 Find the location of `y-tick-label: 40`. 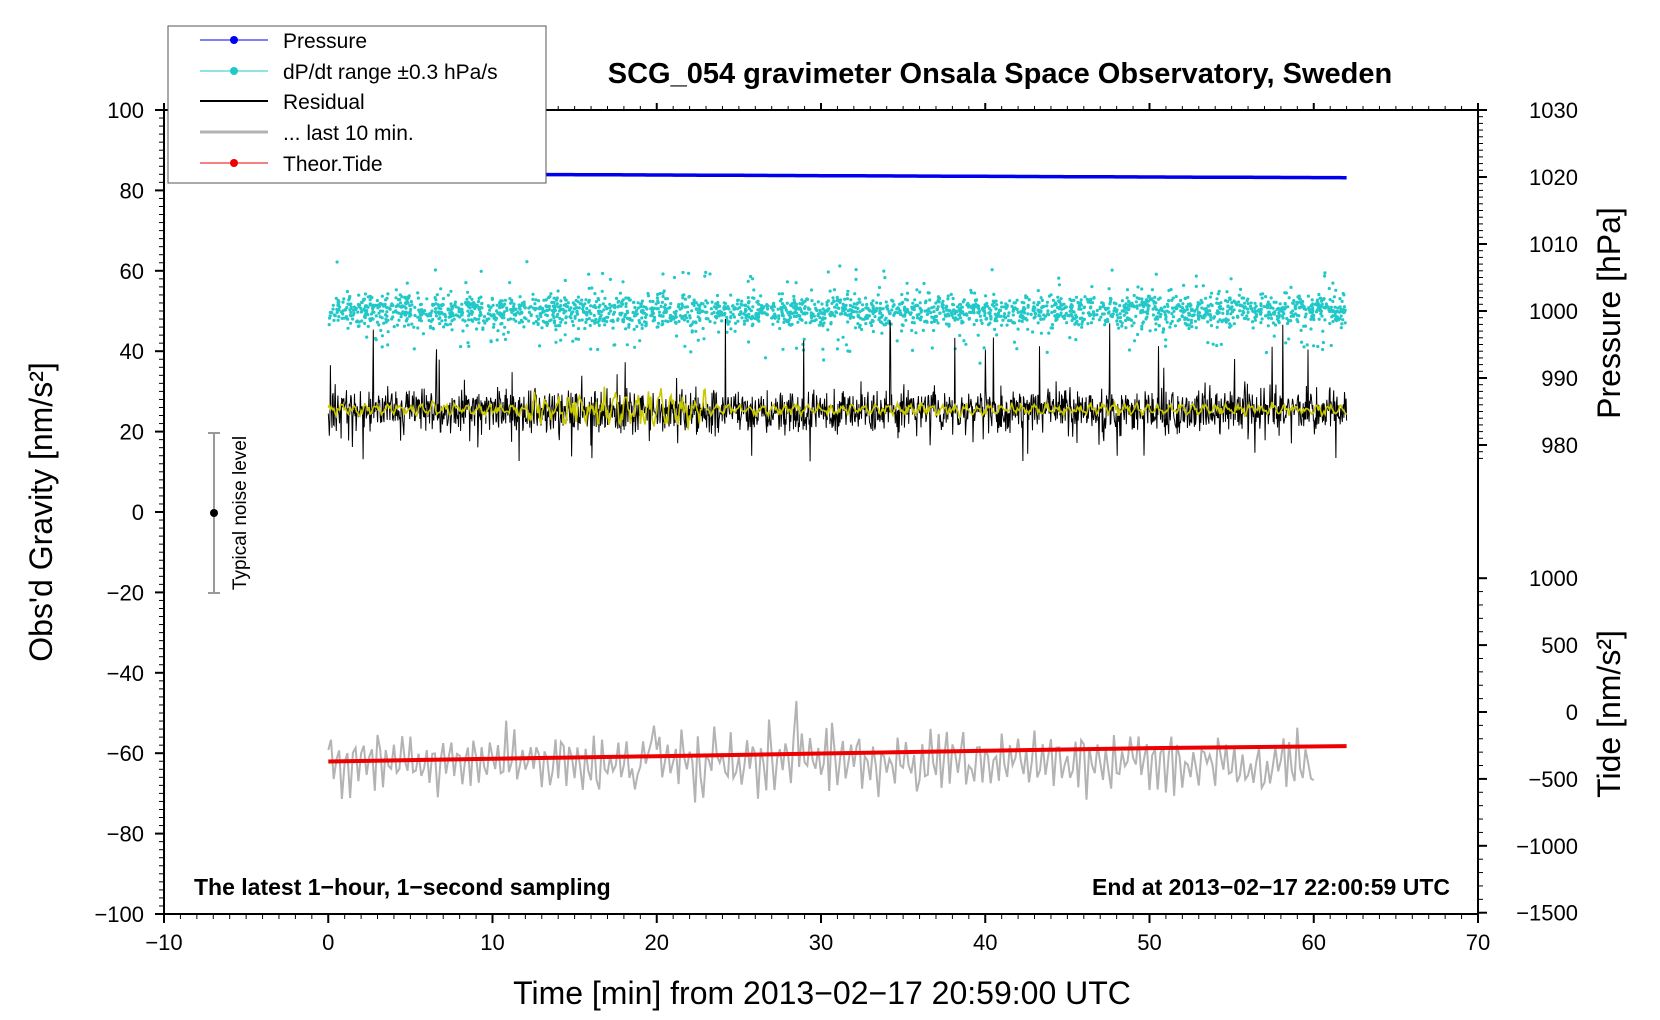

y-tick-label: 40 is located at coordinates (132, 351).